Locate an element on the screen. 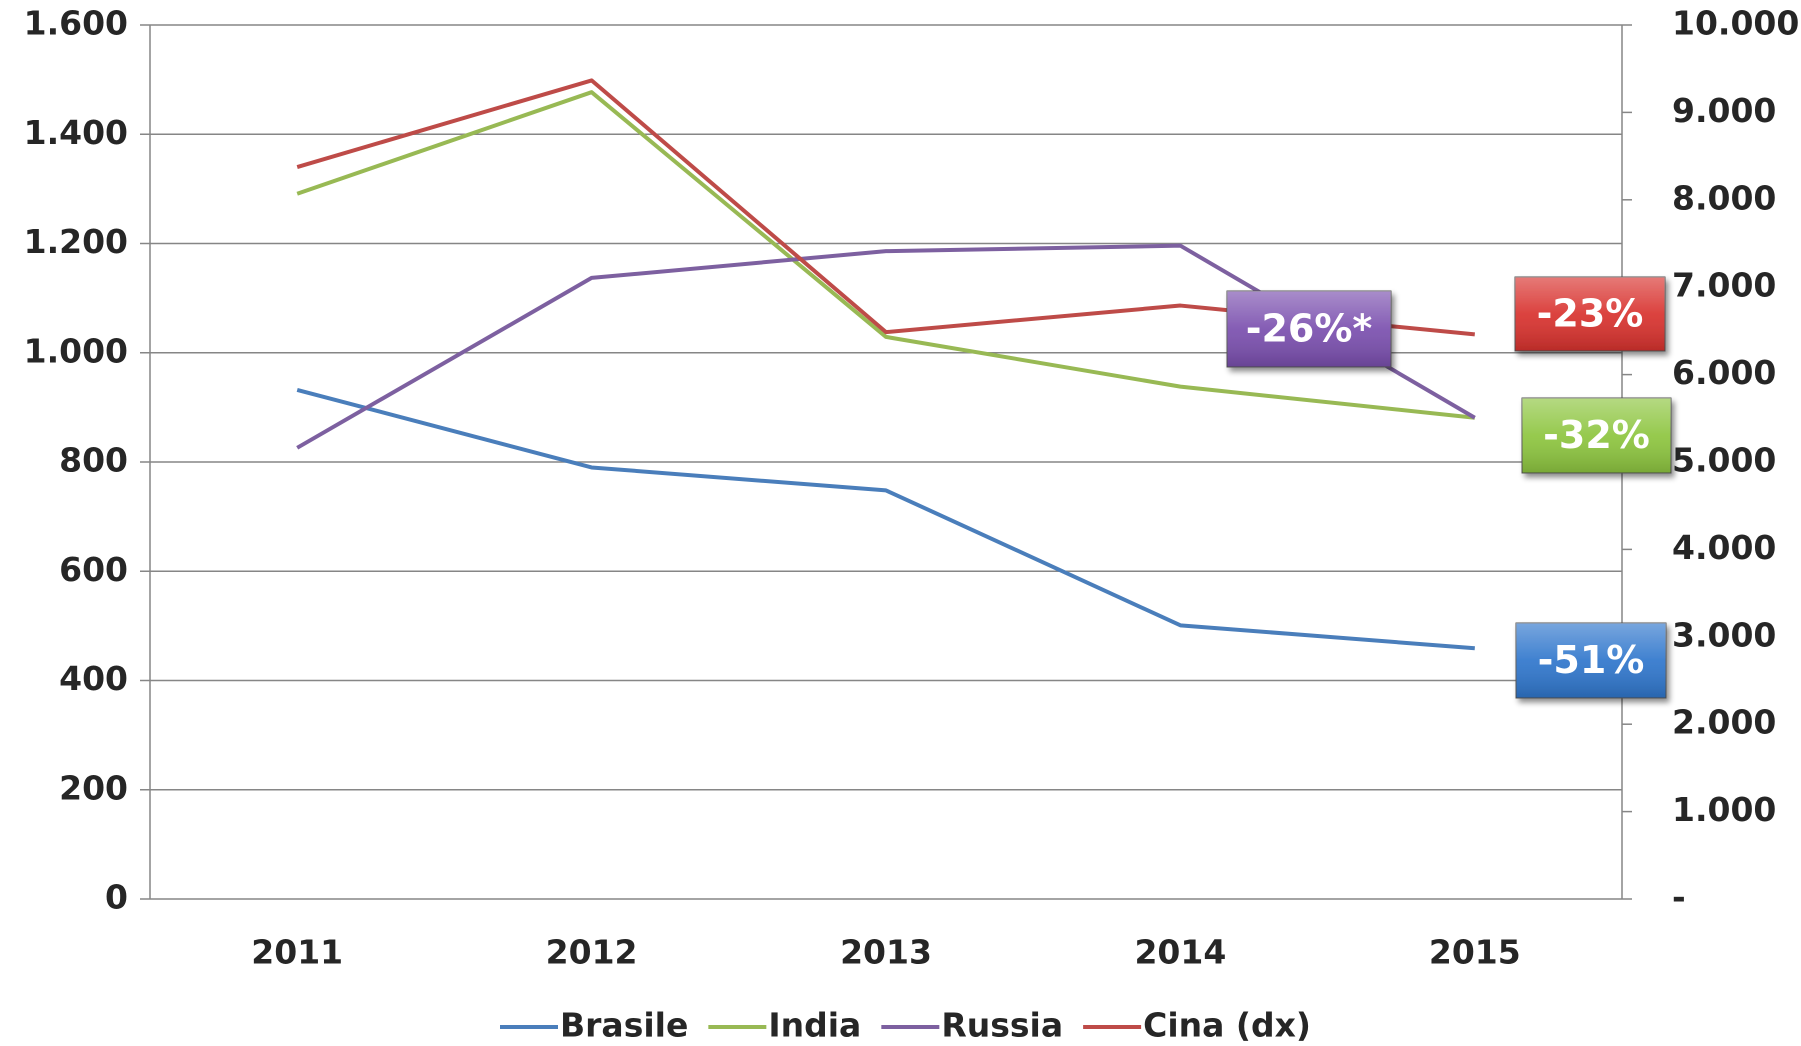 This screenshot has height=1046, width=1801. y2-tick-label: 4.000 is located at coordinates (1724, 547).